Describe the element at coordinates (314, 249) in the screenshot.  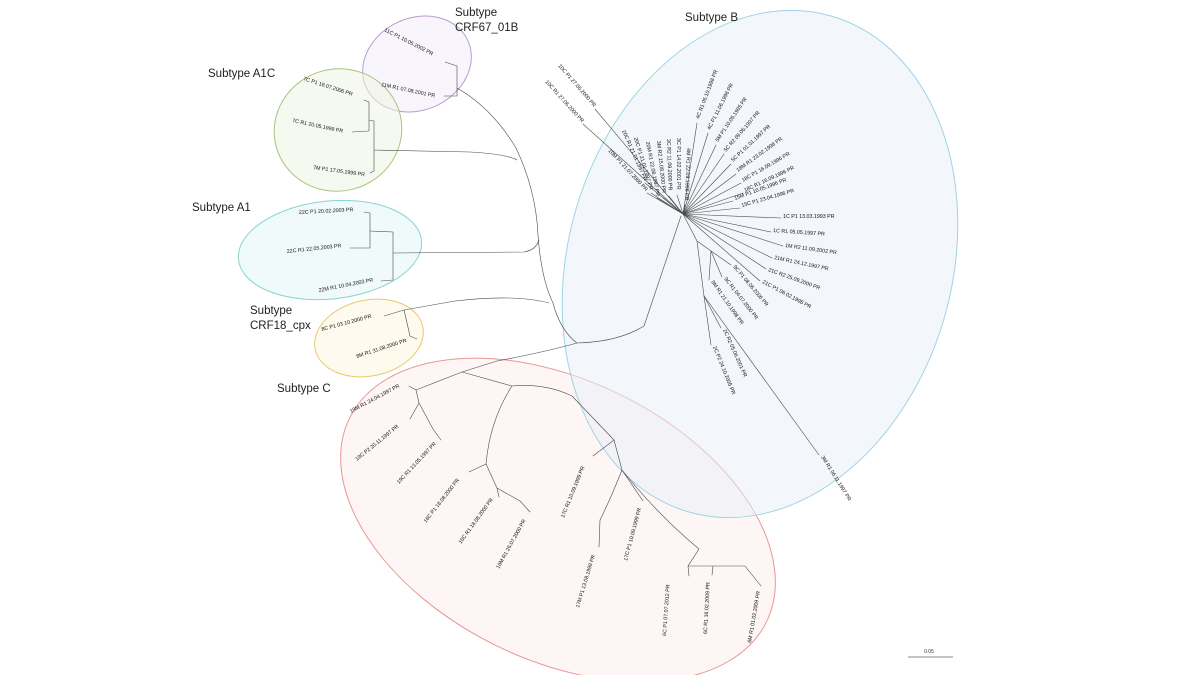
I see `taxon-label: 22C R1 22.05.2003 PR` at that location.